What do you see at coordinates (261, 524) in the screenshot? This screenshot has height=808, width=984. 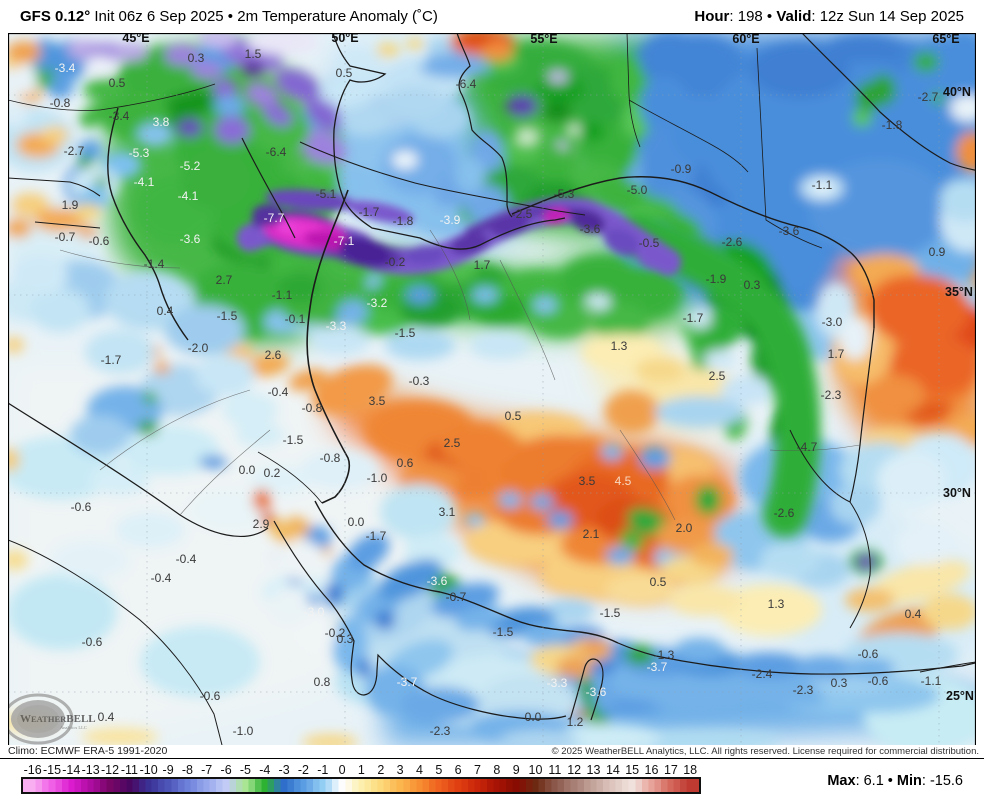 I see `svg-text: 2.9` at bounding box center [261, 524].